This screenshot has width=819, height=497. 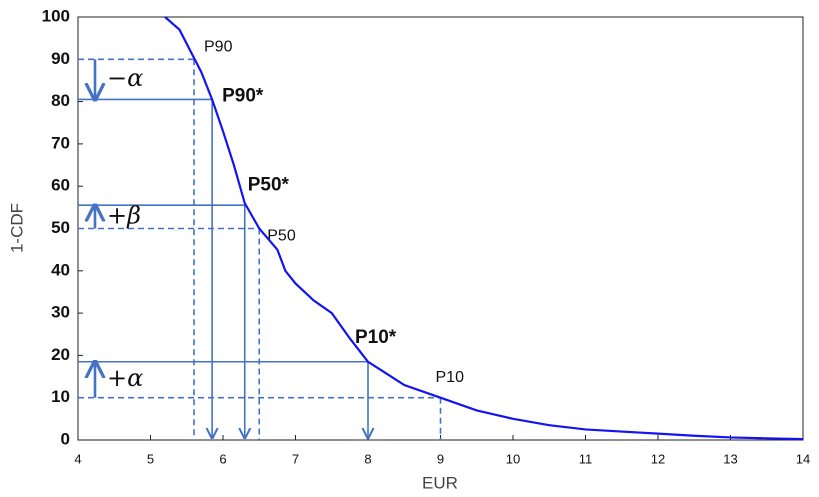 I want to click on x-tick-label: 11, so click(x=586, y=458).